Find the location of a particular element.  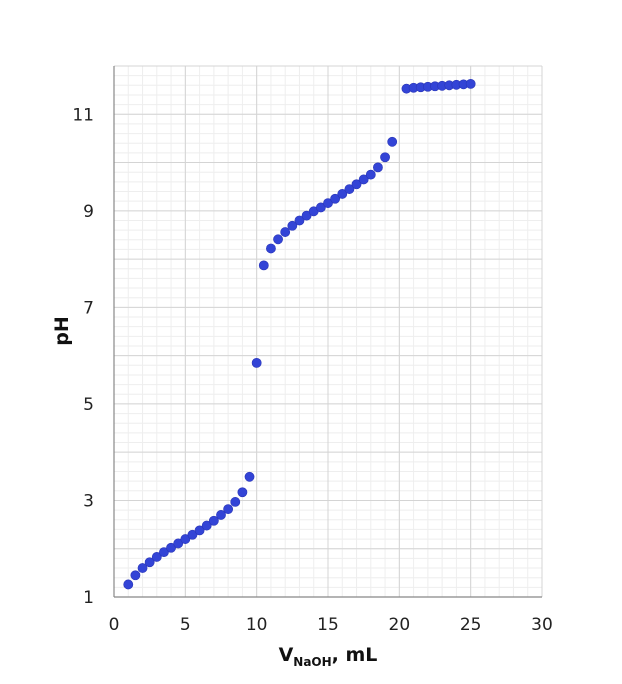

x-tick-label: 25 is located at coordinates (471, 625).